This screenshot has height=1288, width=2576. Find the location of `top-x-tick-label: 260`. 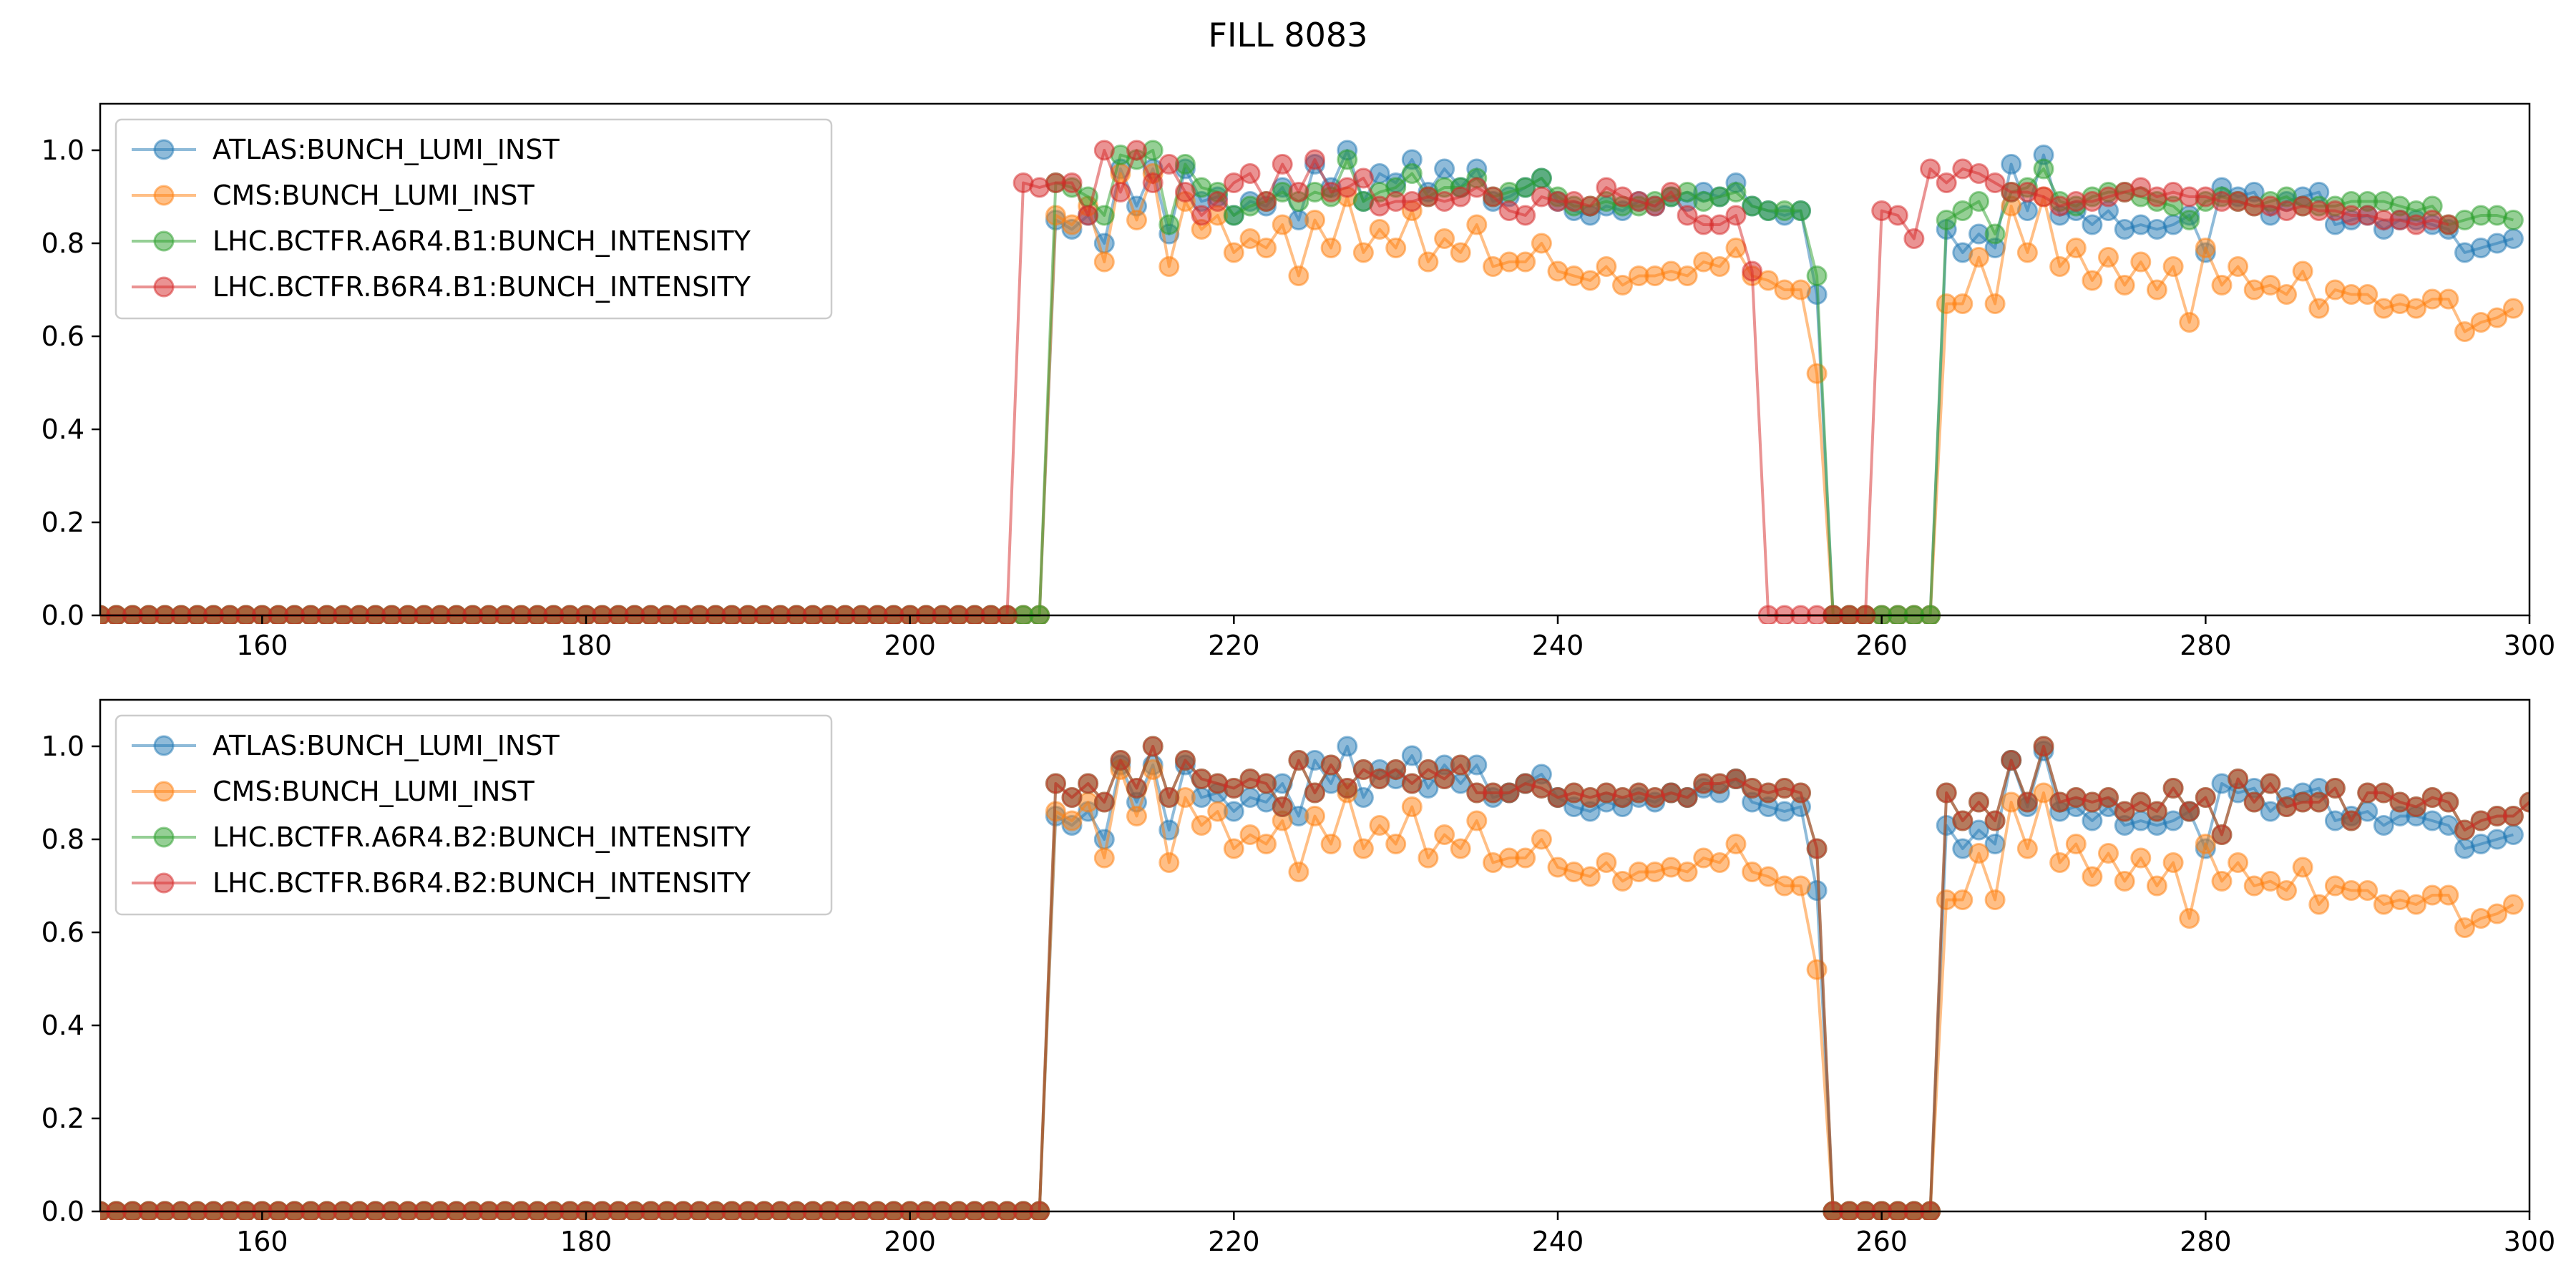

top-x-tick-label: 260 is located at coordinates (1881, 645).